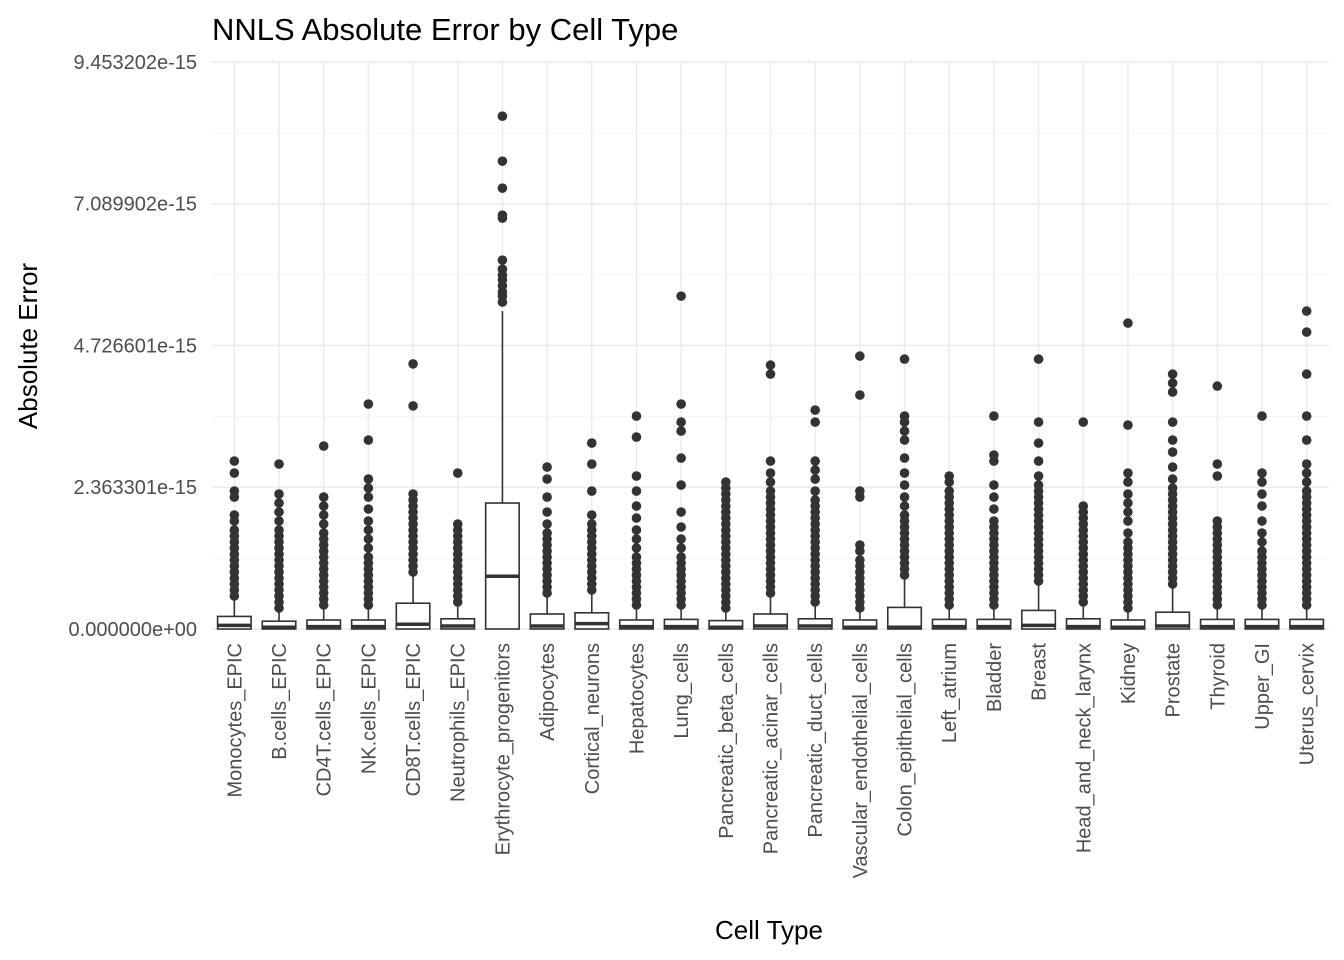  What do you see at coordinates (369, 708) in the screenshot?
I see `x-tick-label: NK.cells_EPIC` at bounding box center [369, 708].